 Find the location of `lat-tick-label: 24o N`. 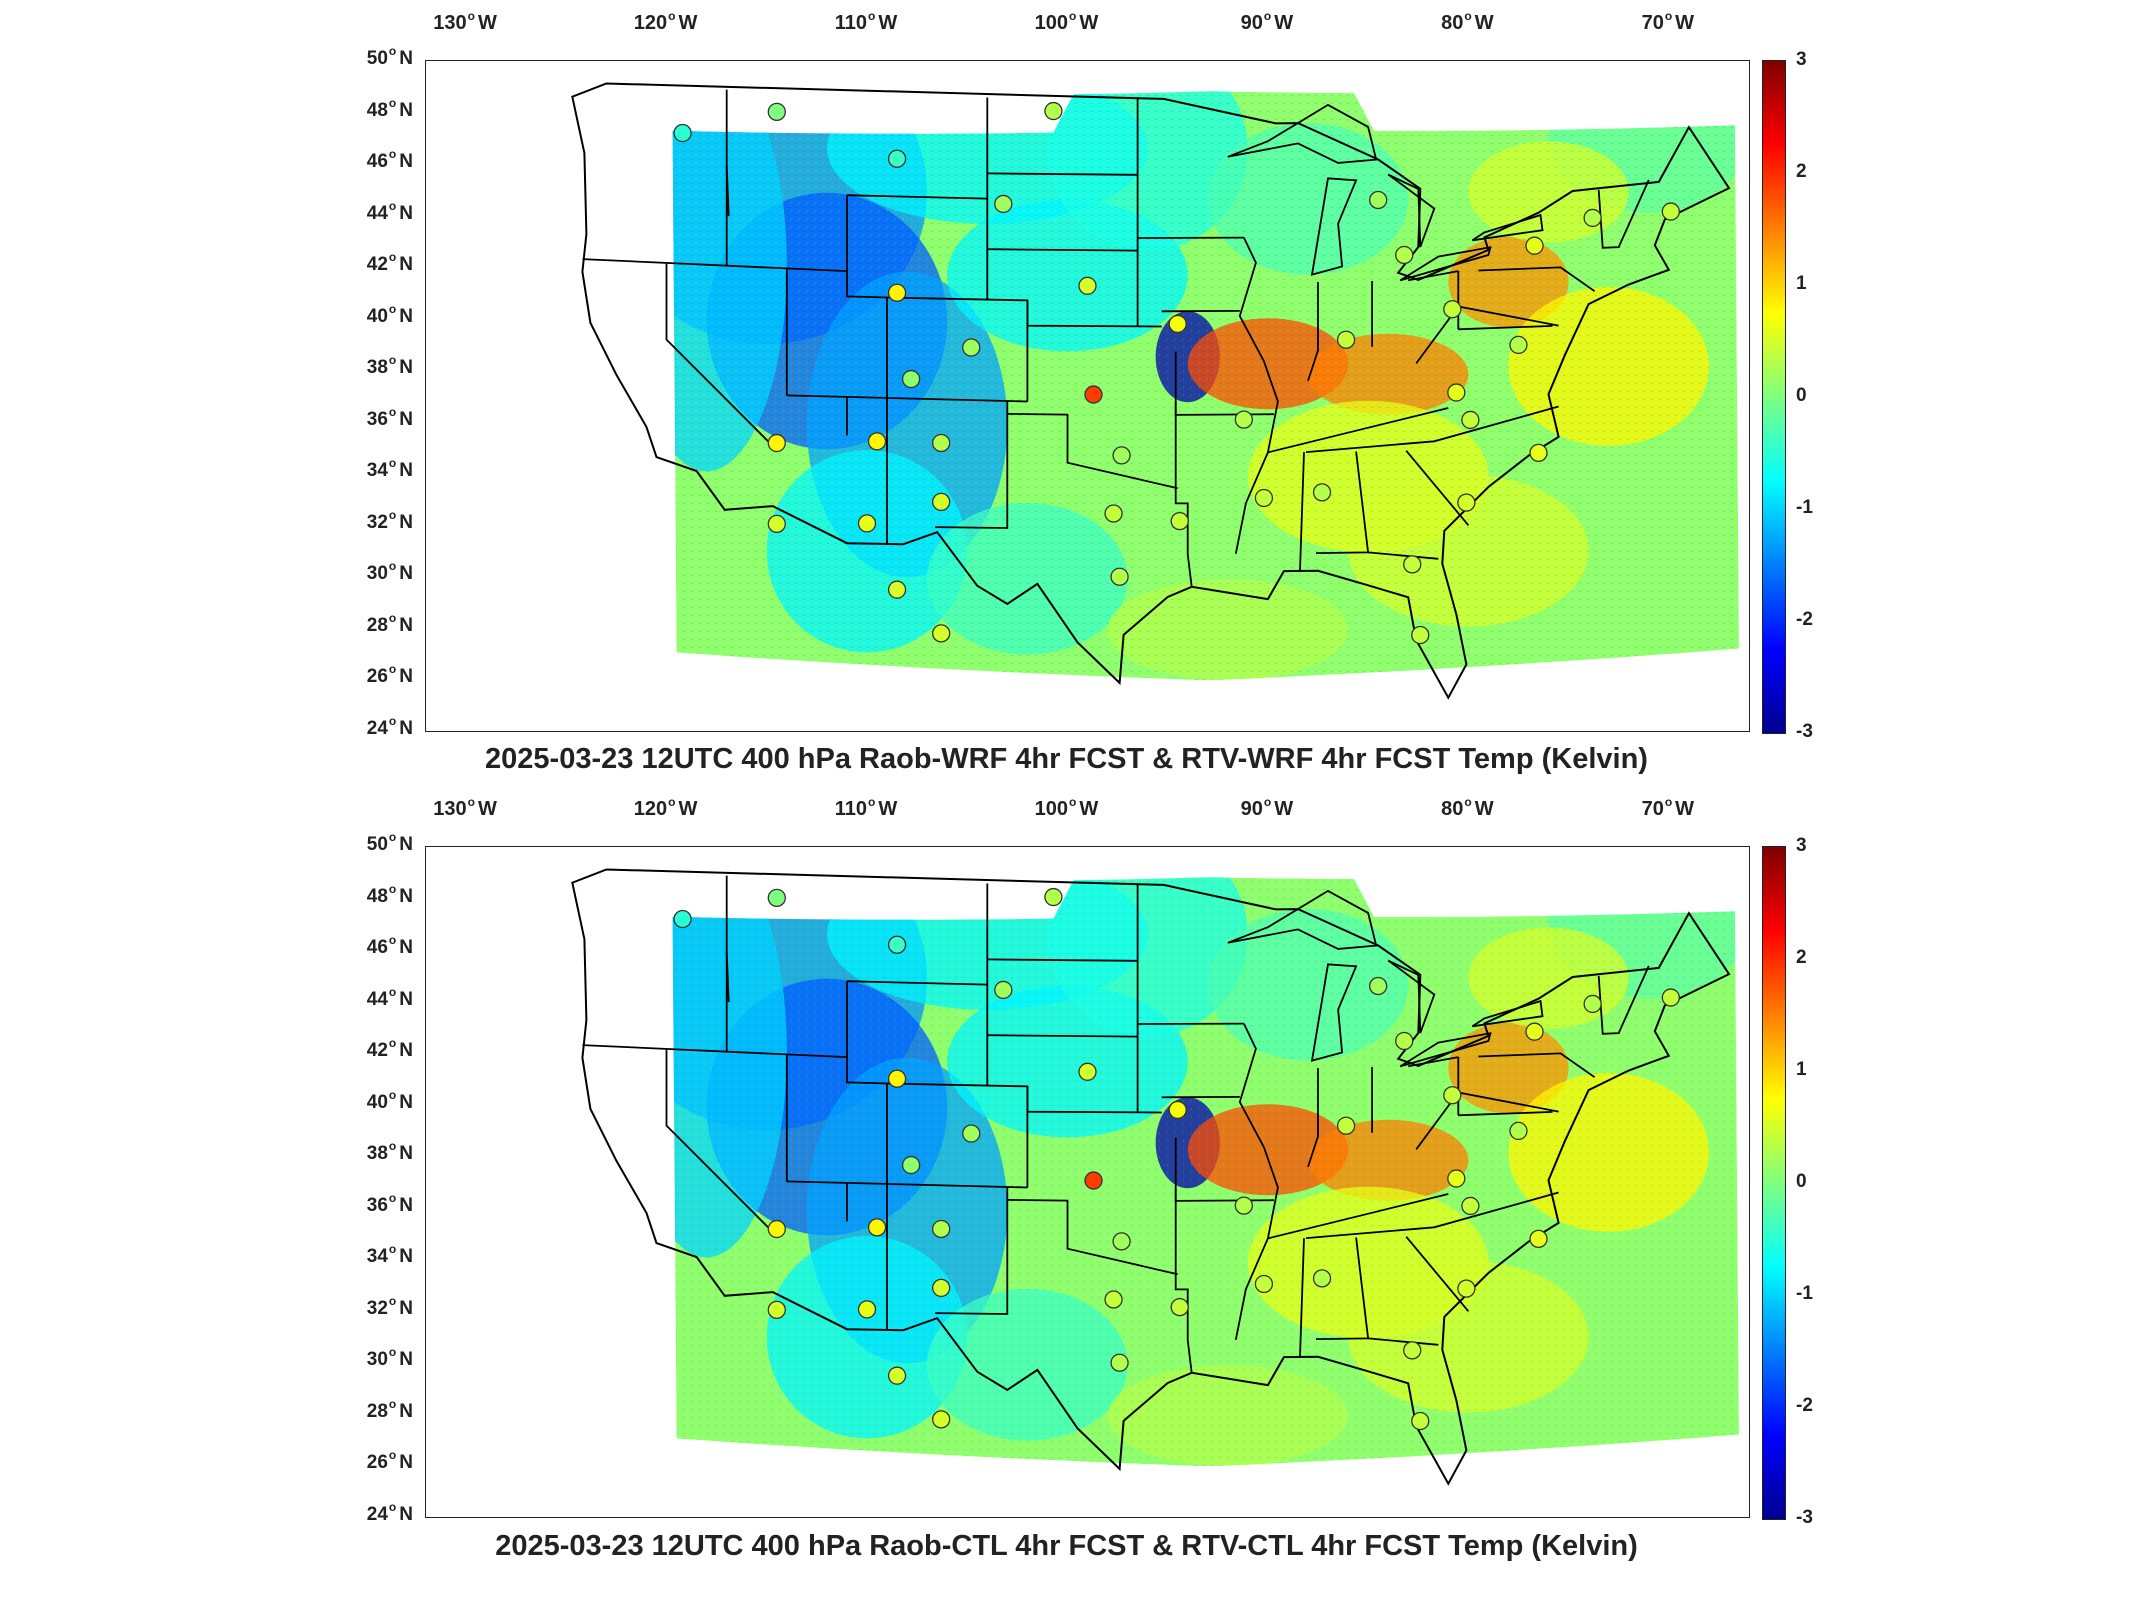

lat-tick-label: 24o N is located at coordinates (389, 1512).